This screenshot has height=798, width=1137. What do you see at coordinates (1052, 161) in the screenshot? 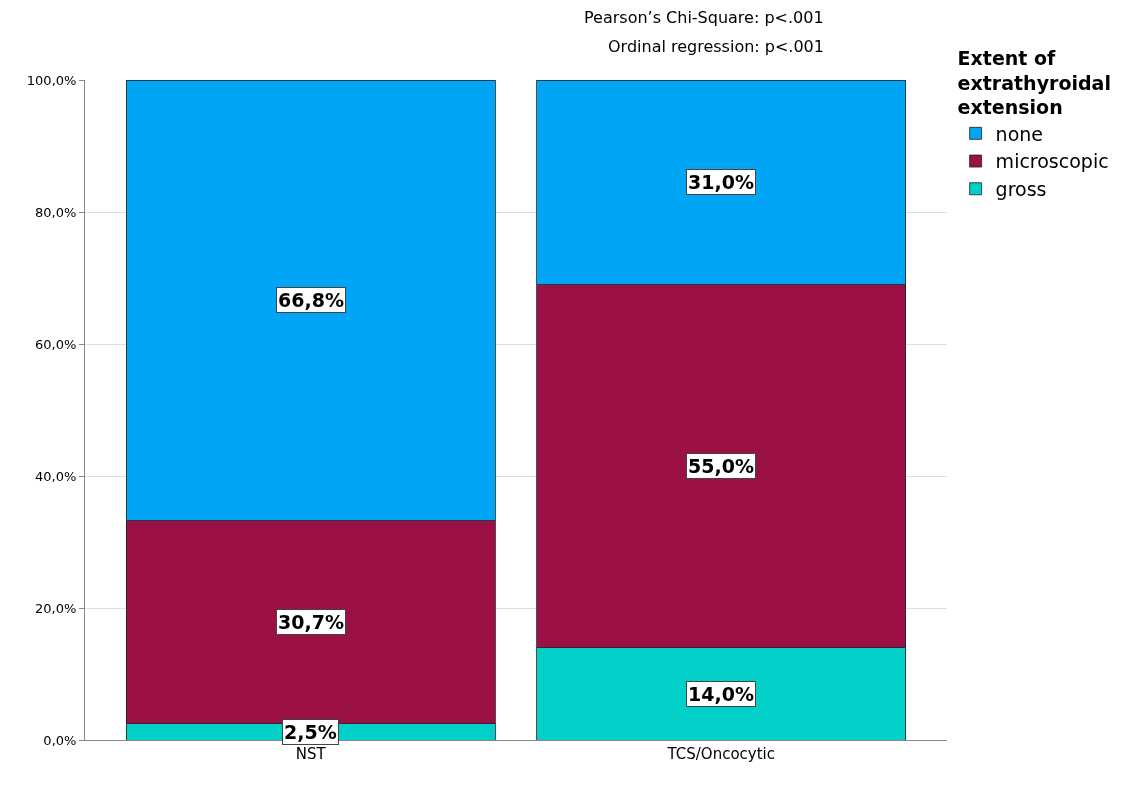
I see `legend-label: microscopic` at bounding box center [1052, 161].